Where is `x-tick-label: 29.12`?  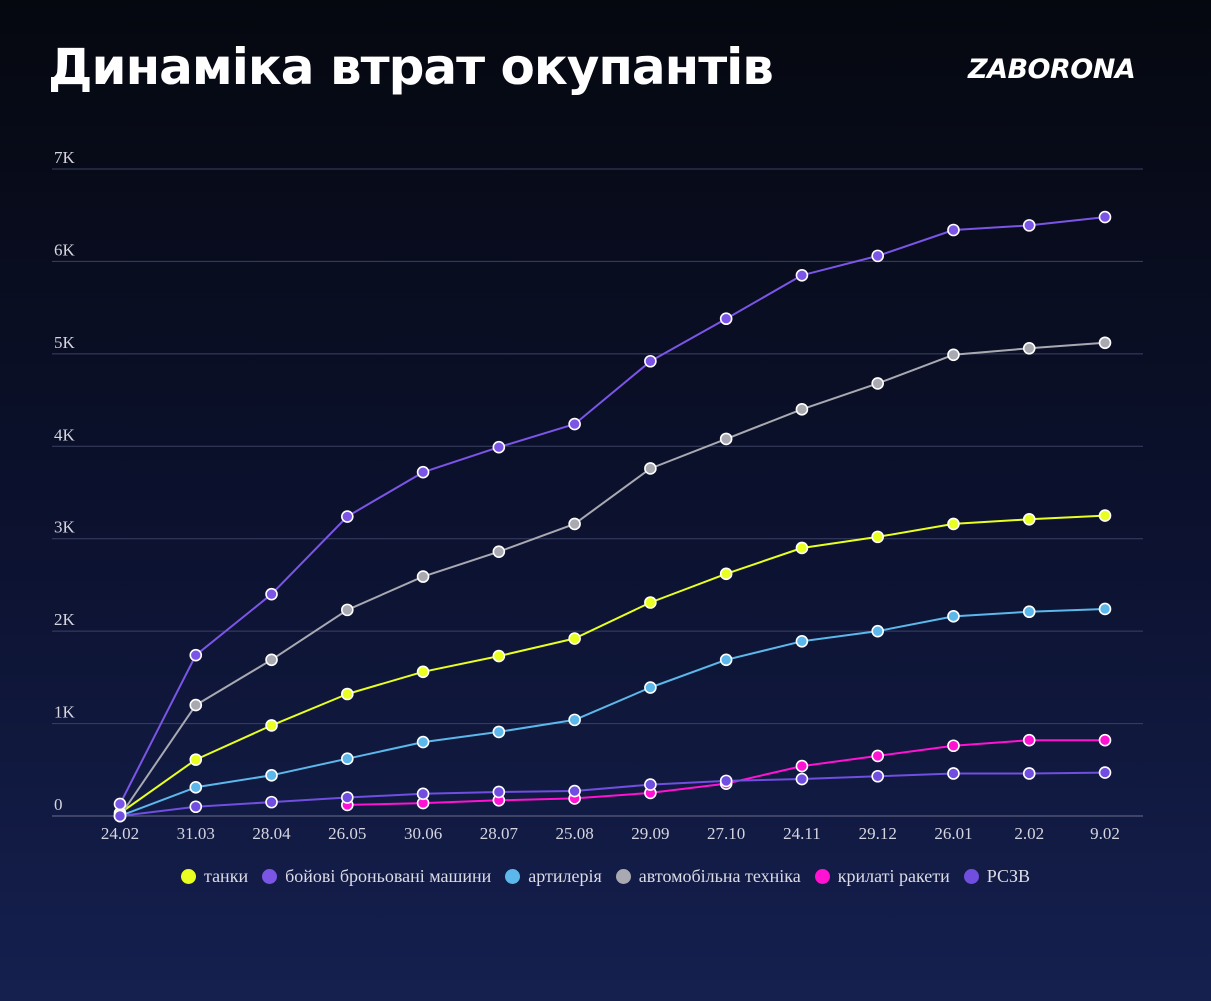
x-tick-label: 29.12 is located at coordinates (878, 833).